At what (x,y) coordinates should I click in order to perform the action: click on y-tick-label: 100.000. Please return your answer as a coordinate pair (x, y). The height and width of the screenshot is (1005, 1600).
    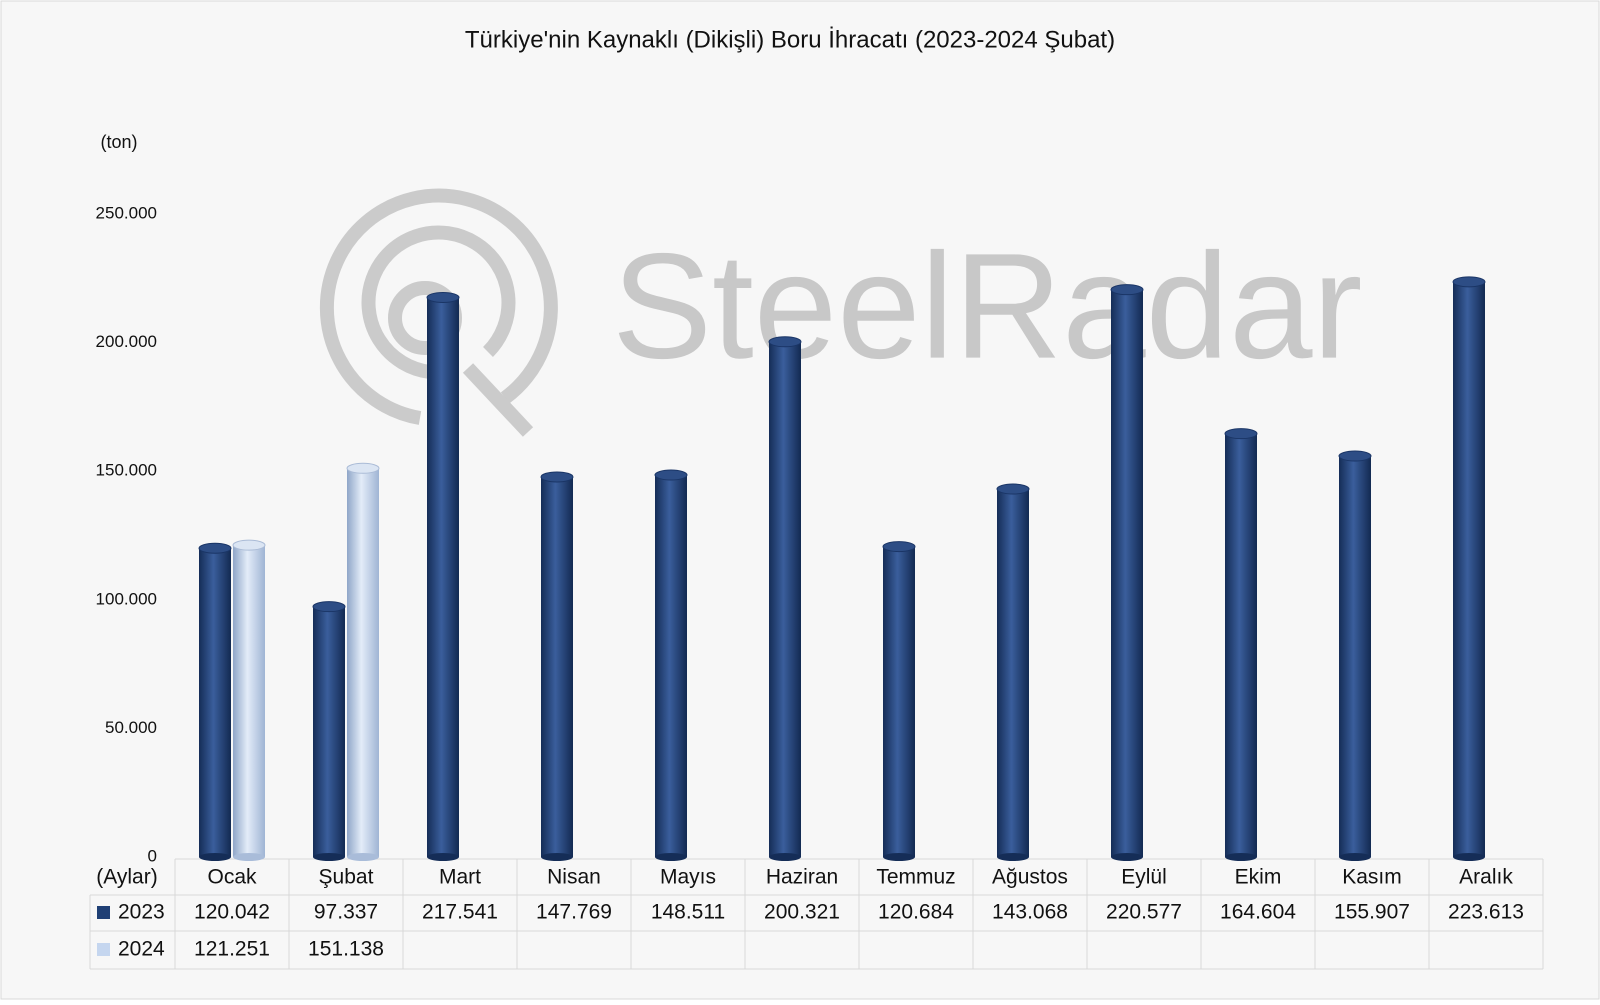
    Looking at the image, I should click on (126, 598).